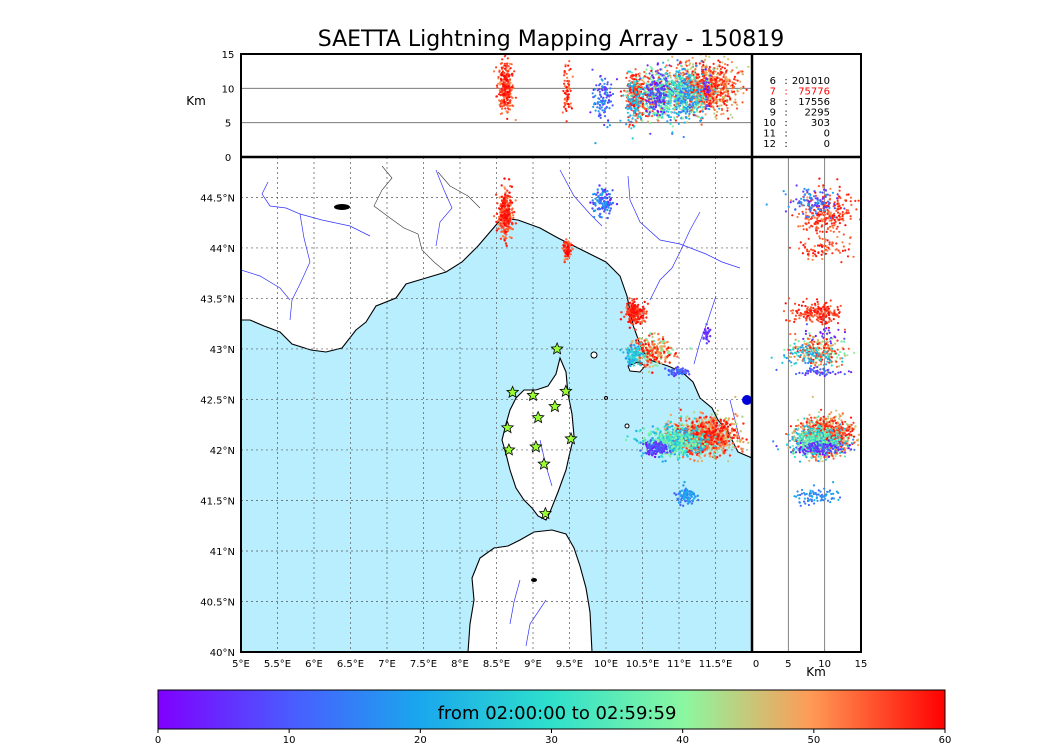  What do you see at coordinates (773, 102) in the screenshot?
I see `legend-key: 8` at bounding box center [773, 102].